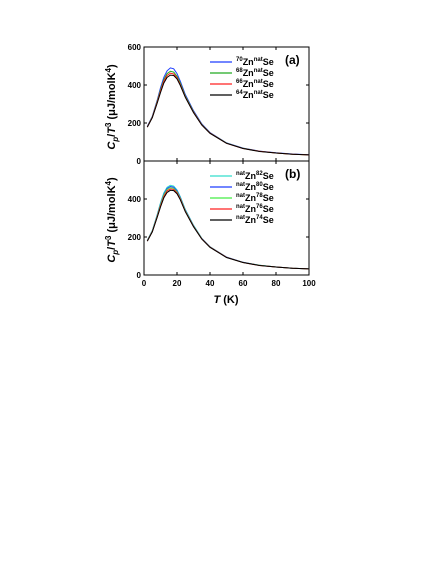 This screenshot has height=571, width=442. What do you see at coordinates (292, 174) in the screenshot?
I see `panel-label-b: (b)` at bounding box center [292, 174].